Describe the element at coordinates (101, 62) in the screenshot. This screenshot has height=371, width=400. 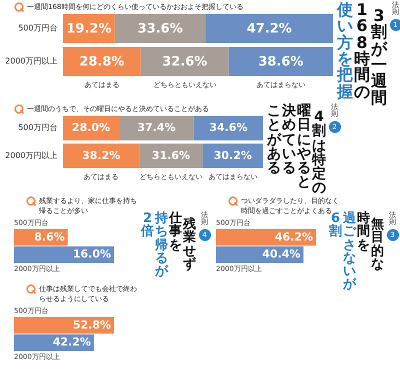
I see `data-label: 28.8%` at that location.